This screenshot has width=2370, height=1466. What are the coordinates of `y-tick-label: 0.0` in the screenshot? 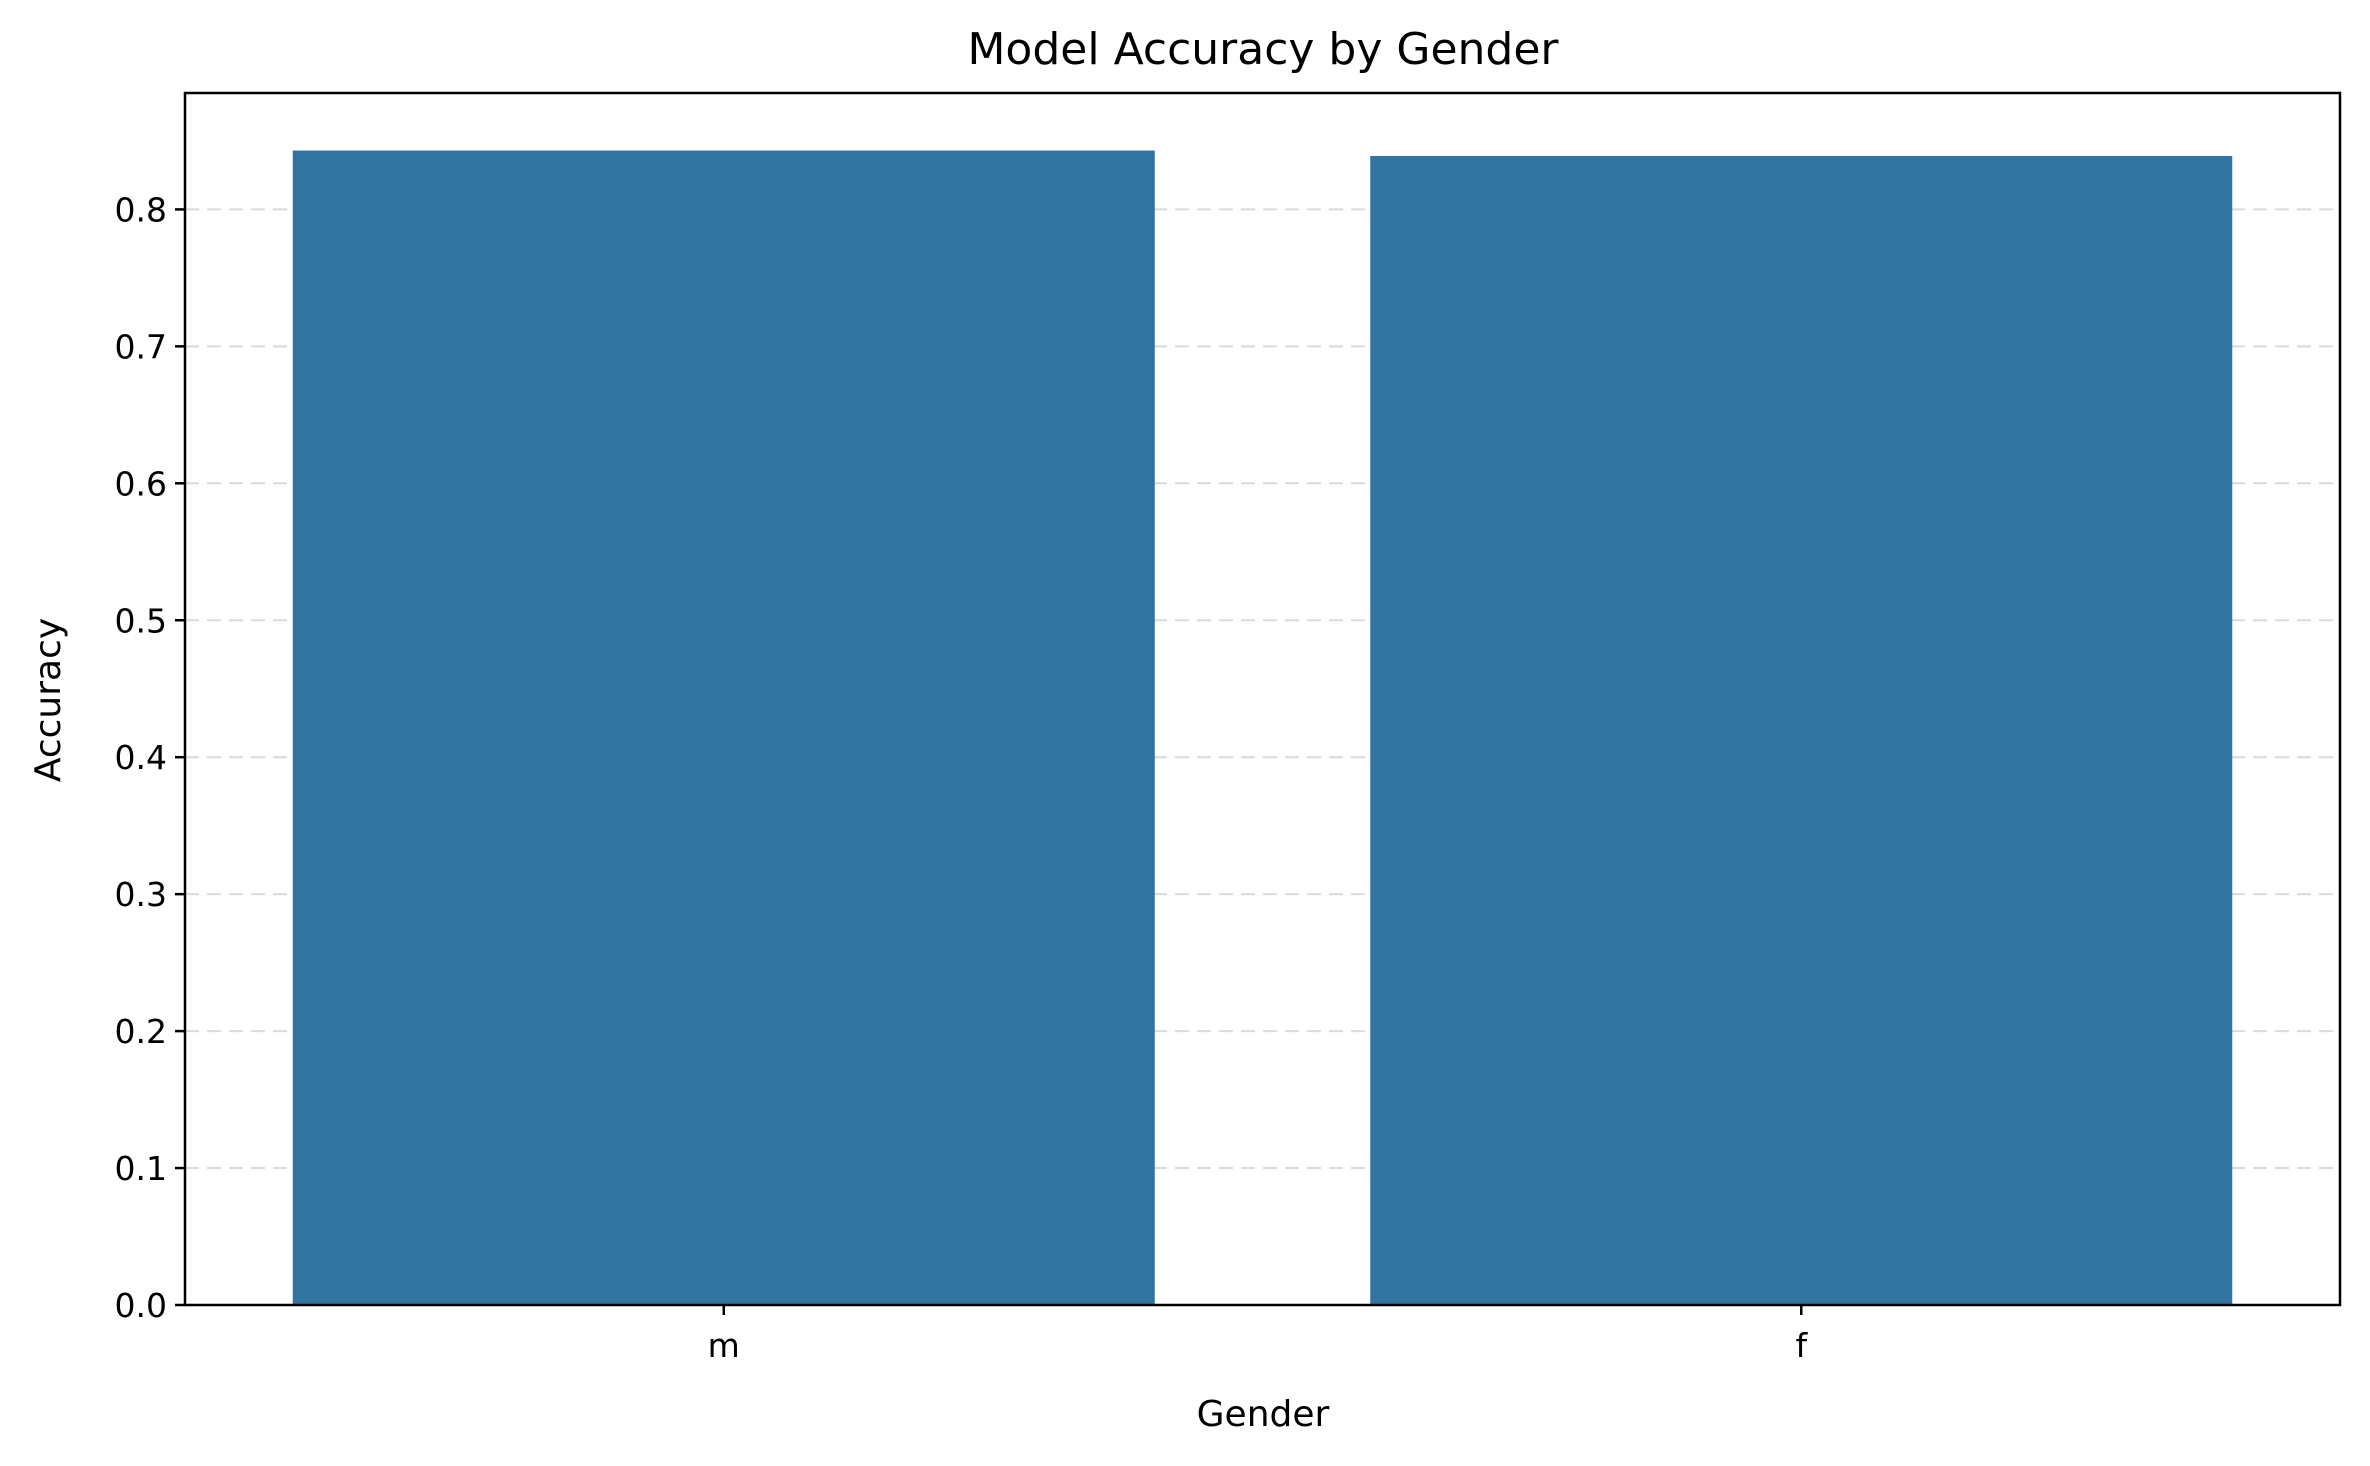 It's located at (141, 1305).